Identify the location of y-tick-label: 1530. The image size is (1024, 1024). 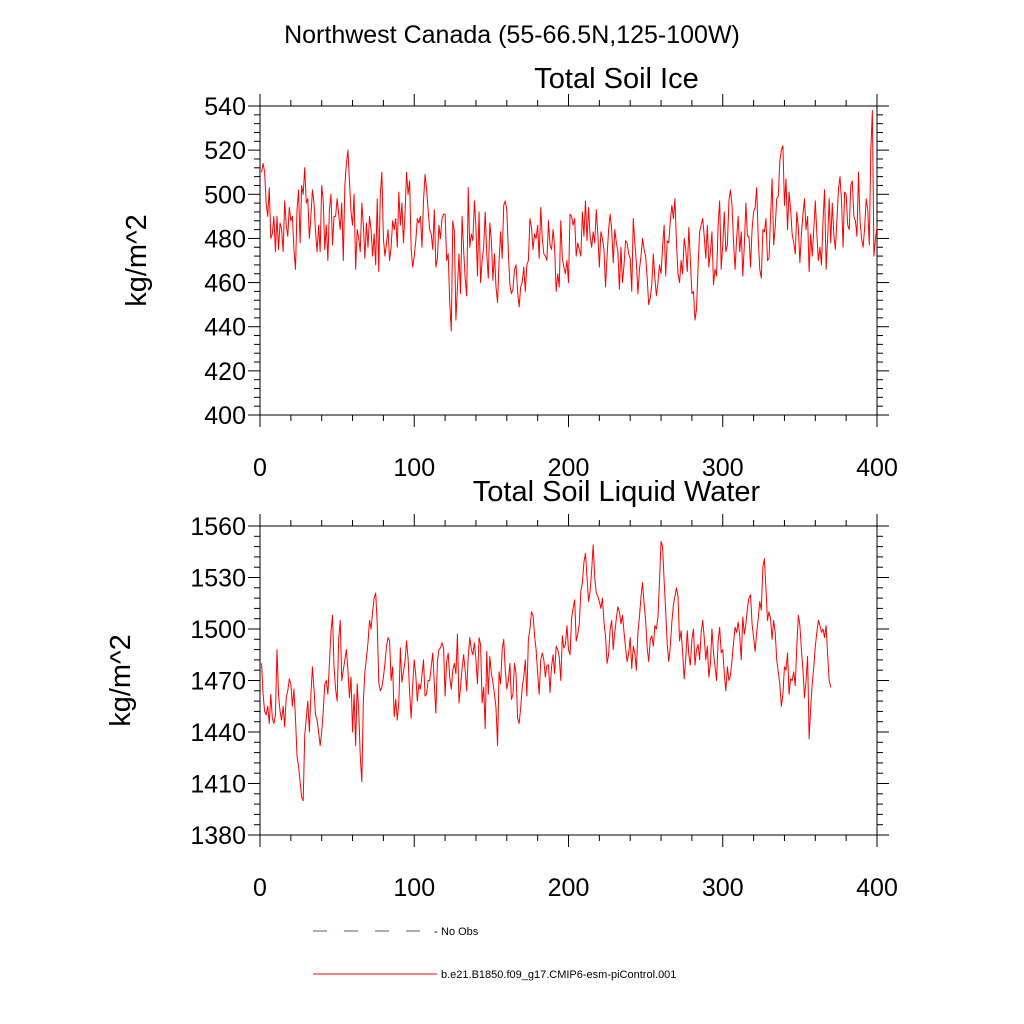
(218, 579).